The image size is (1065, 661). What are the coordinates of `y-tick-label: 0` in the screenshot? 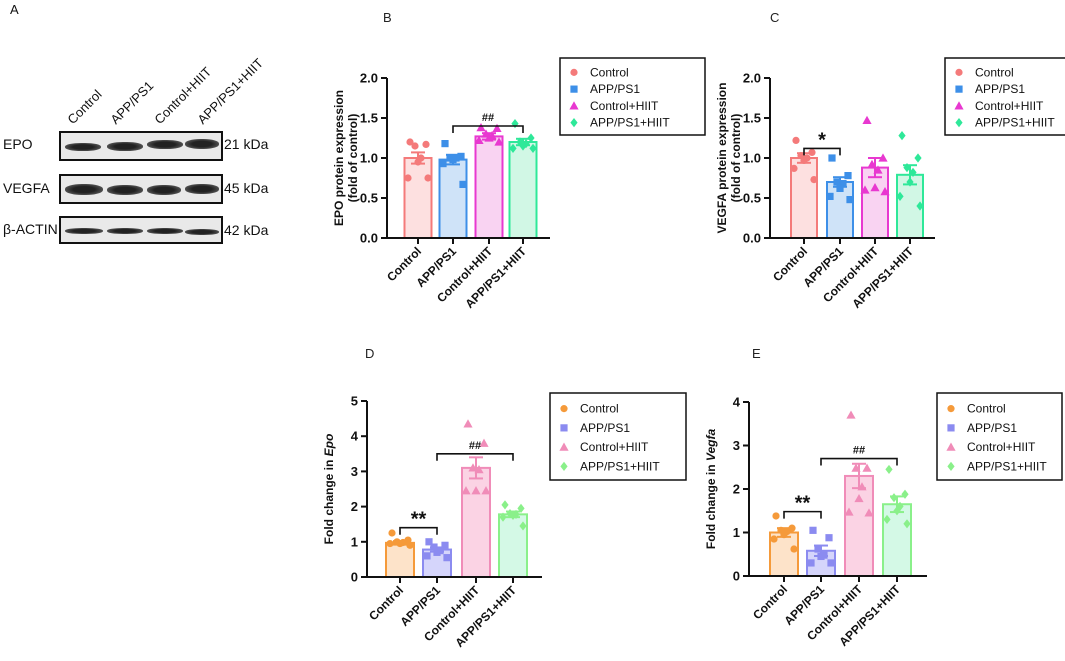 It's located at (736, 576).